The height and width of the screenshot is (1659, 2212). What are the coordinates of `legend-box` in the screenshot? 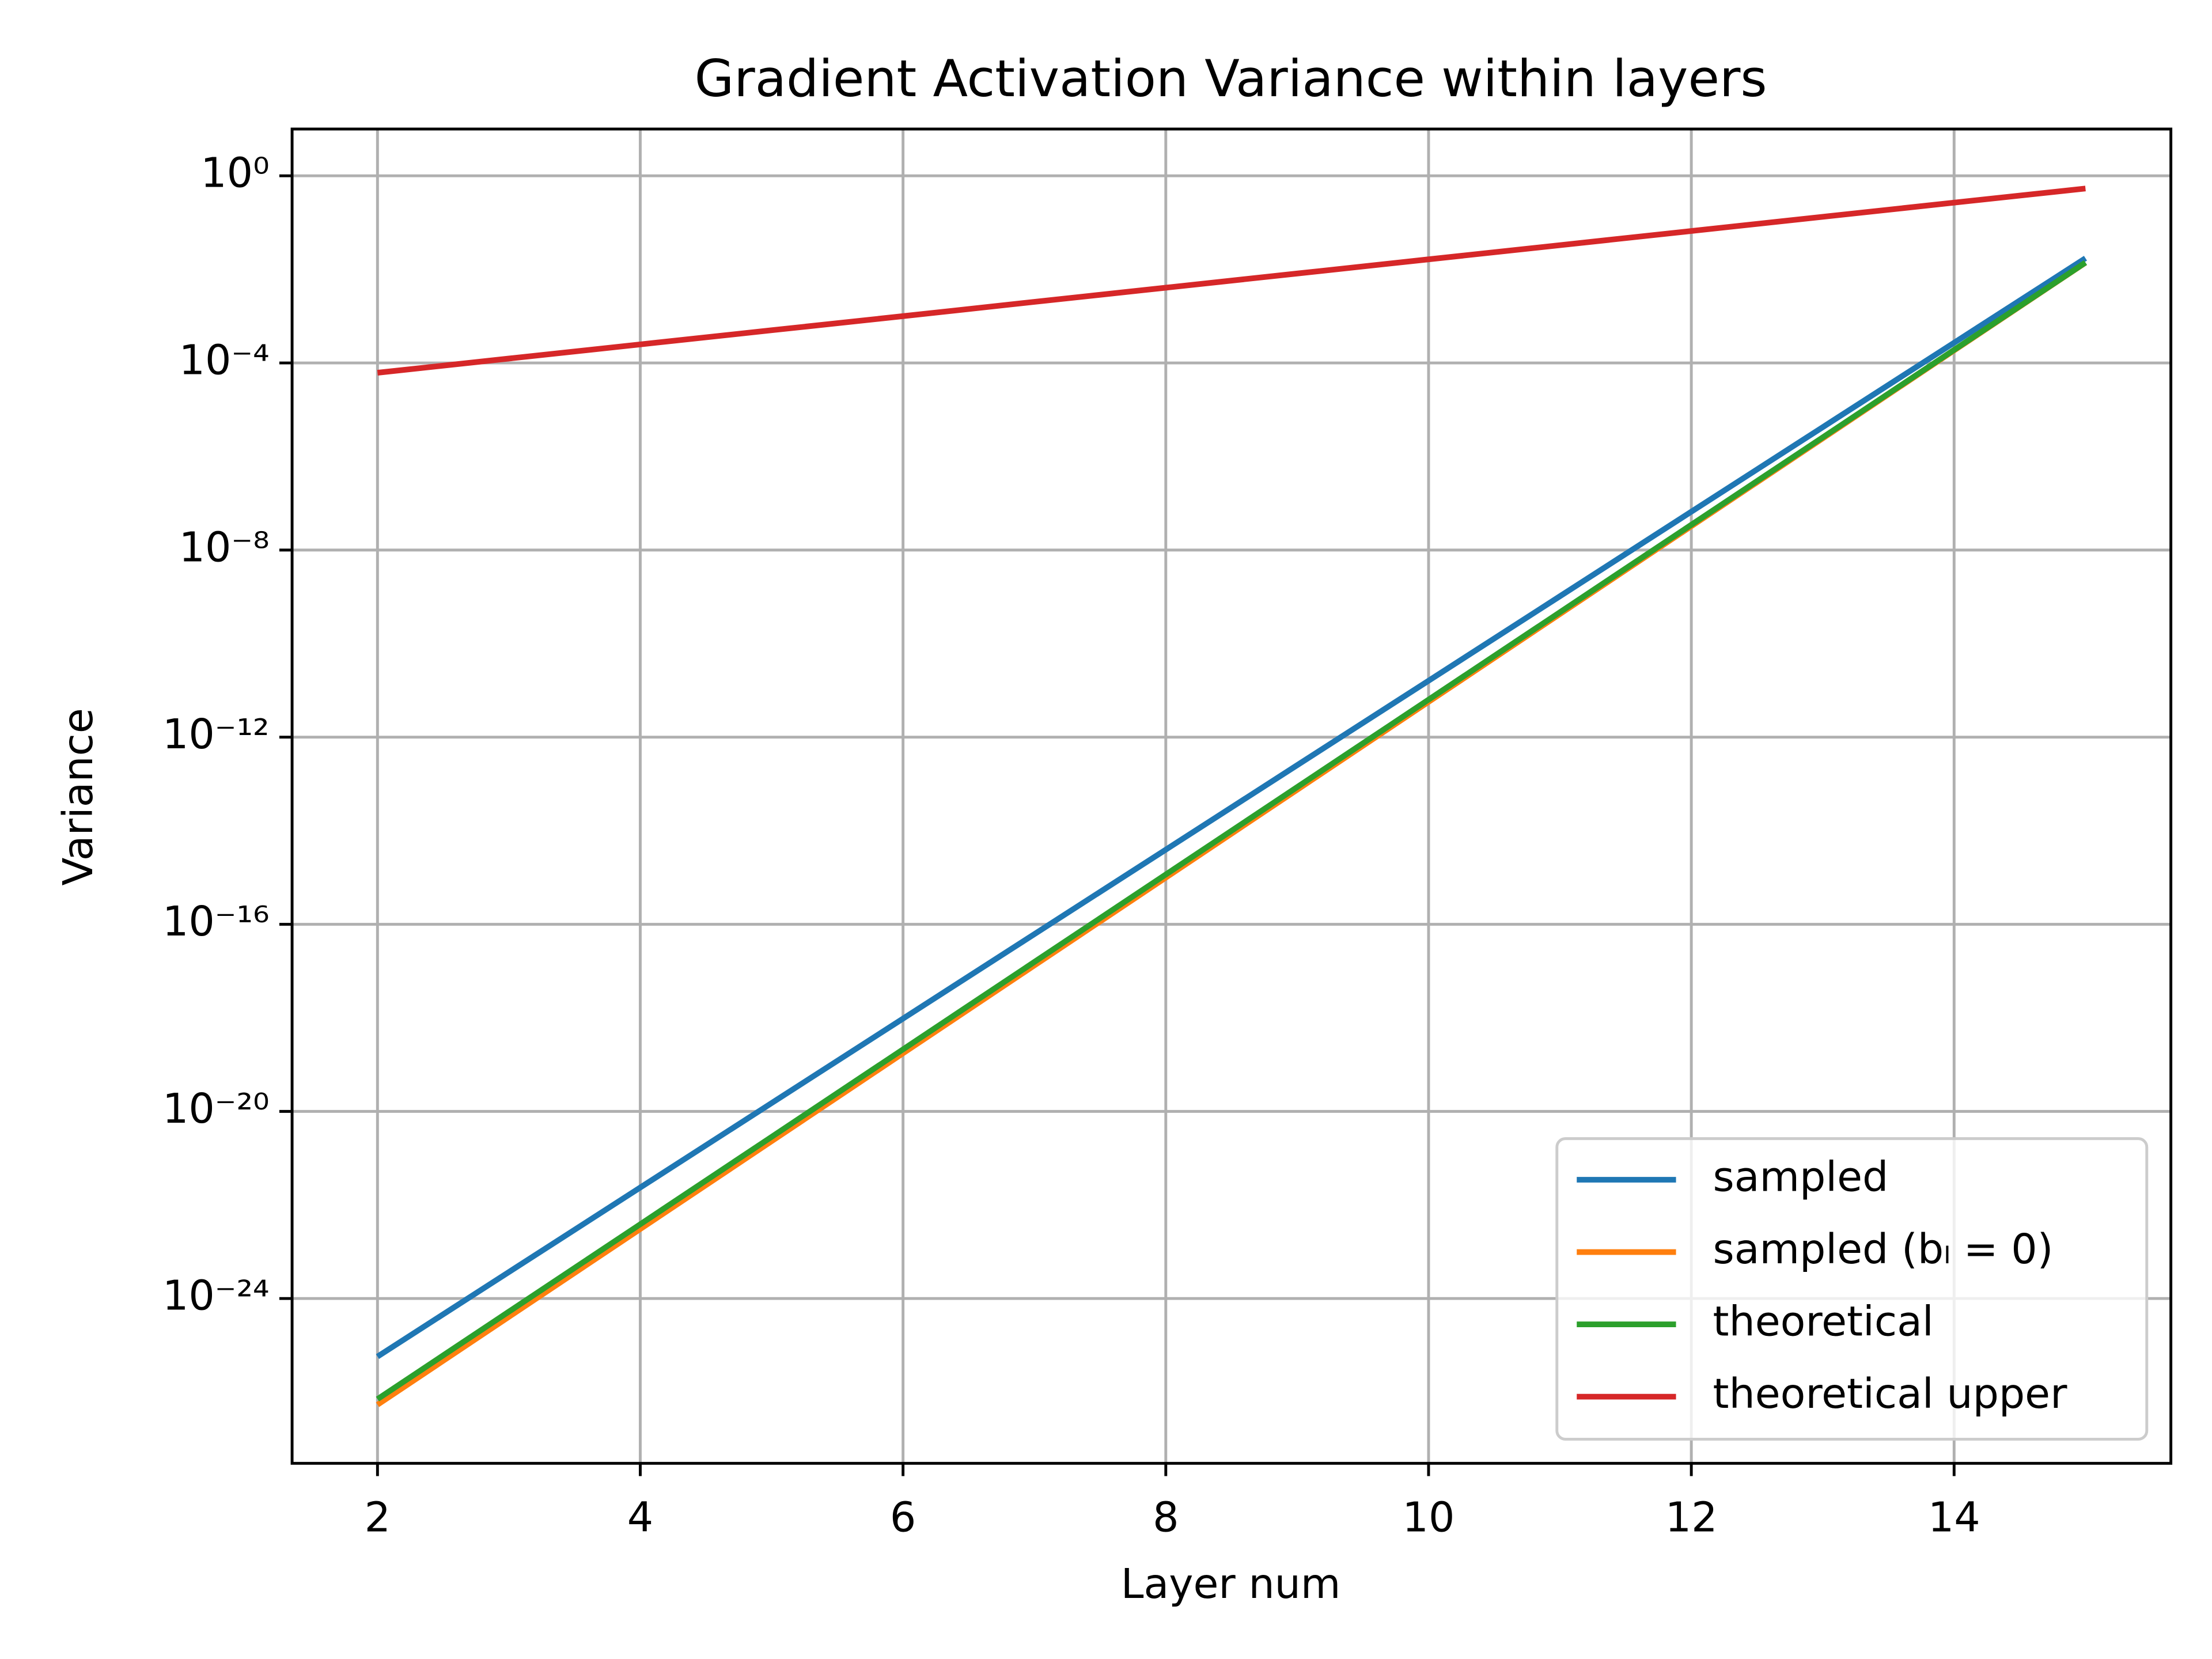 It's located at (1852, 1289).